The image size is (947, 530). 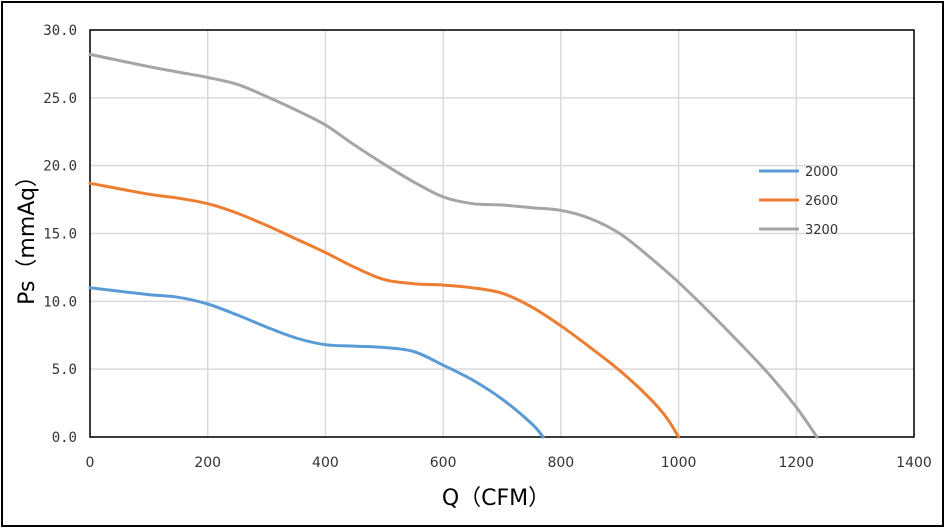 What do you see at coordinates (821, 230) in the screenshot?
I see `legend-label-3200: 3200` at bounding box center [821, 230].